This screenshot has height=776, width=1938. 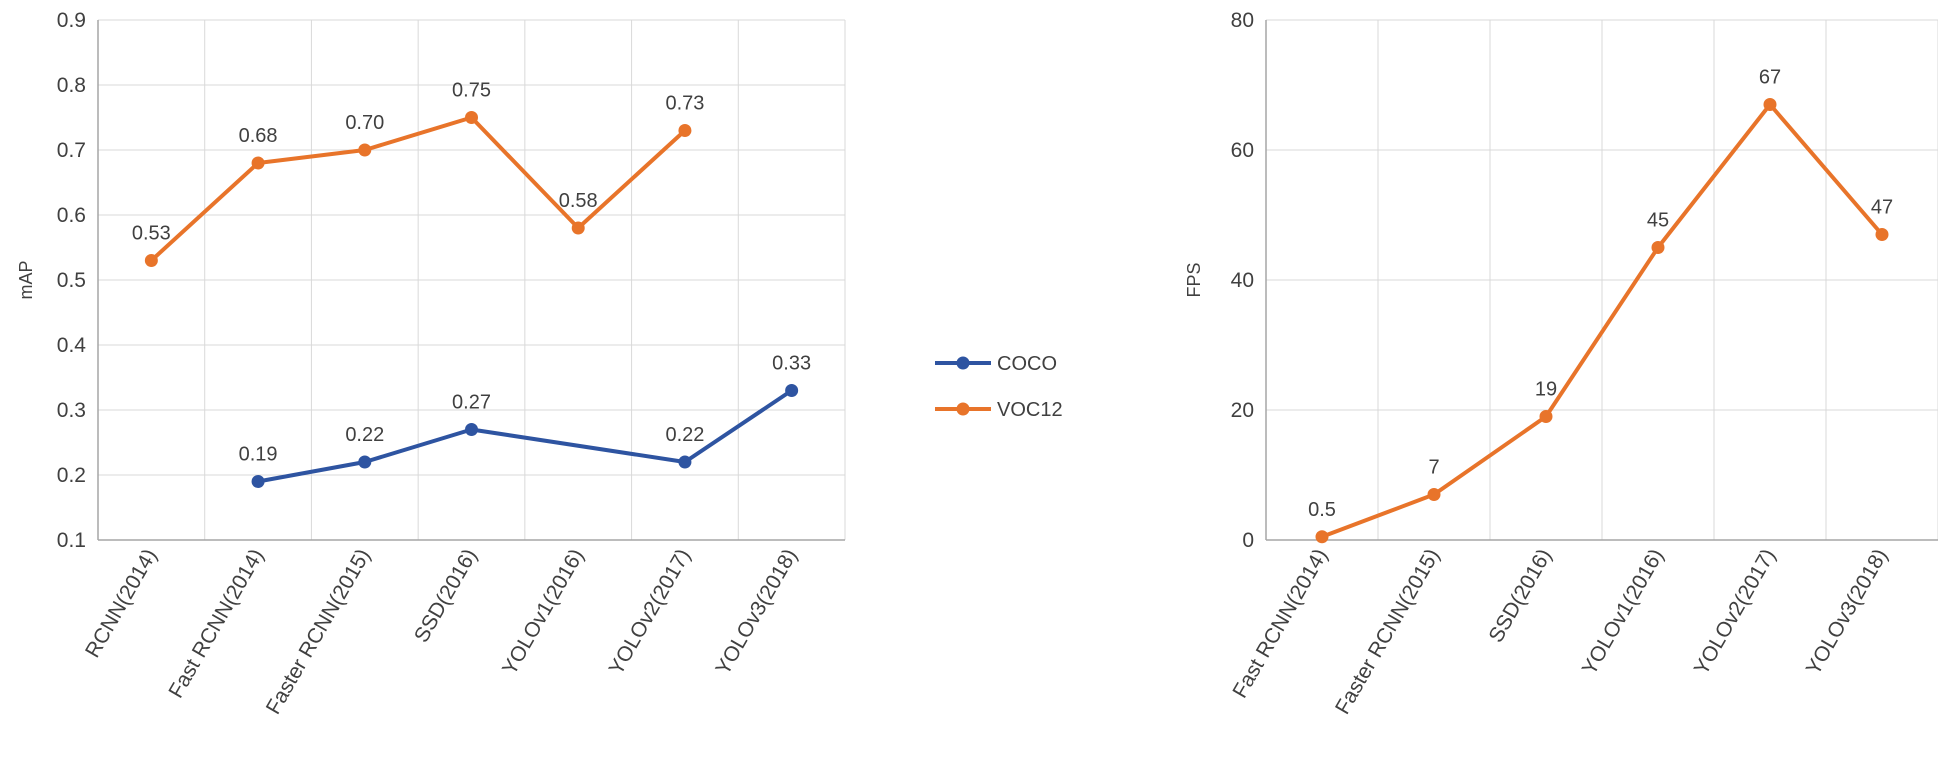 I want to click on data-label: 19, so click(x=1546, y=390).